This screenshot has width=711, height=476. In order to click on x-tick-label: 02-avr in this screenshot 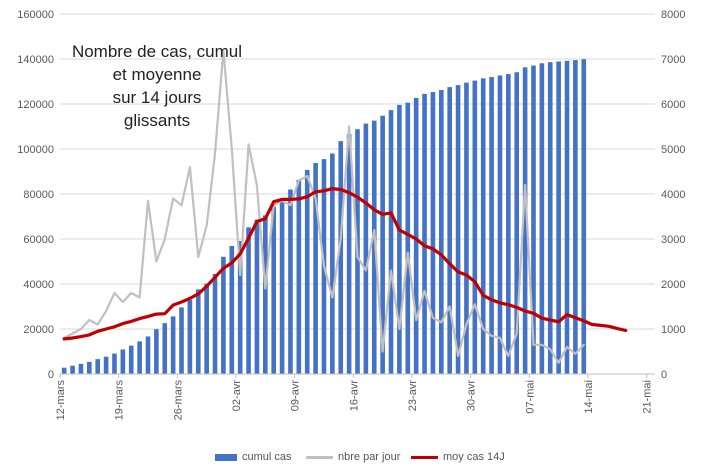, I will do `click(237, 396)`.